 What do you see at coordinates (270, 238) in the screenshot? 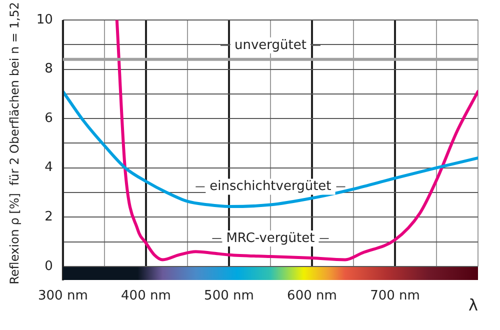
I see `series-label: MRC-vergütet` at bounding box center [270, 238].